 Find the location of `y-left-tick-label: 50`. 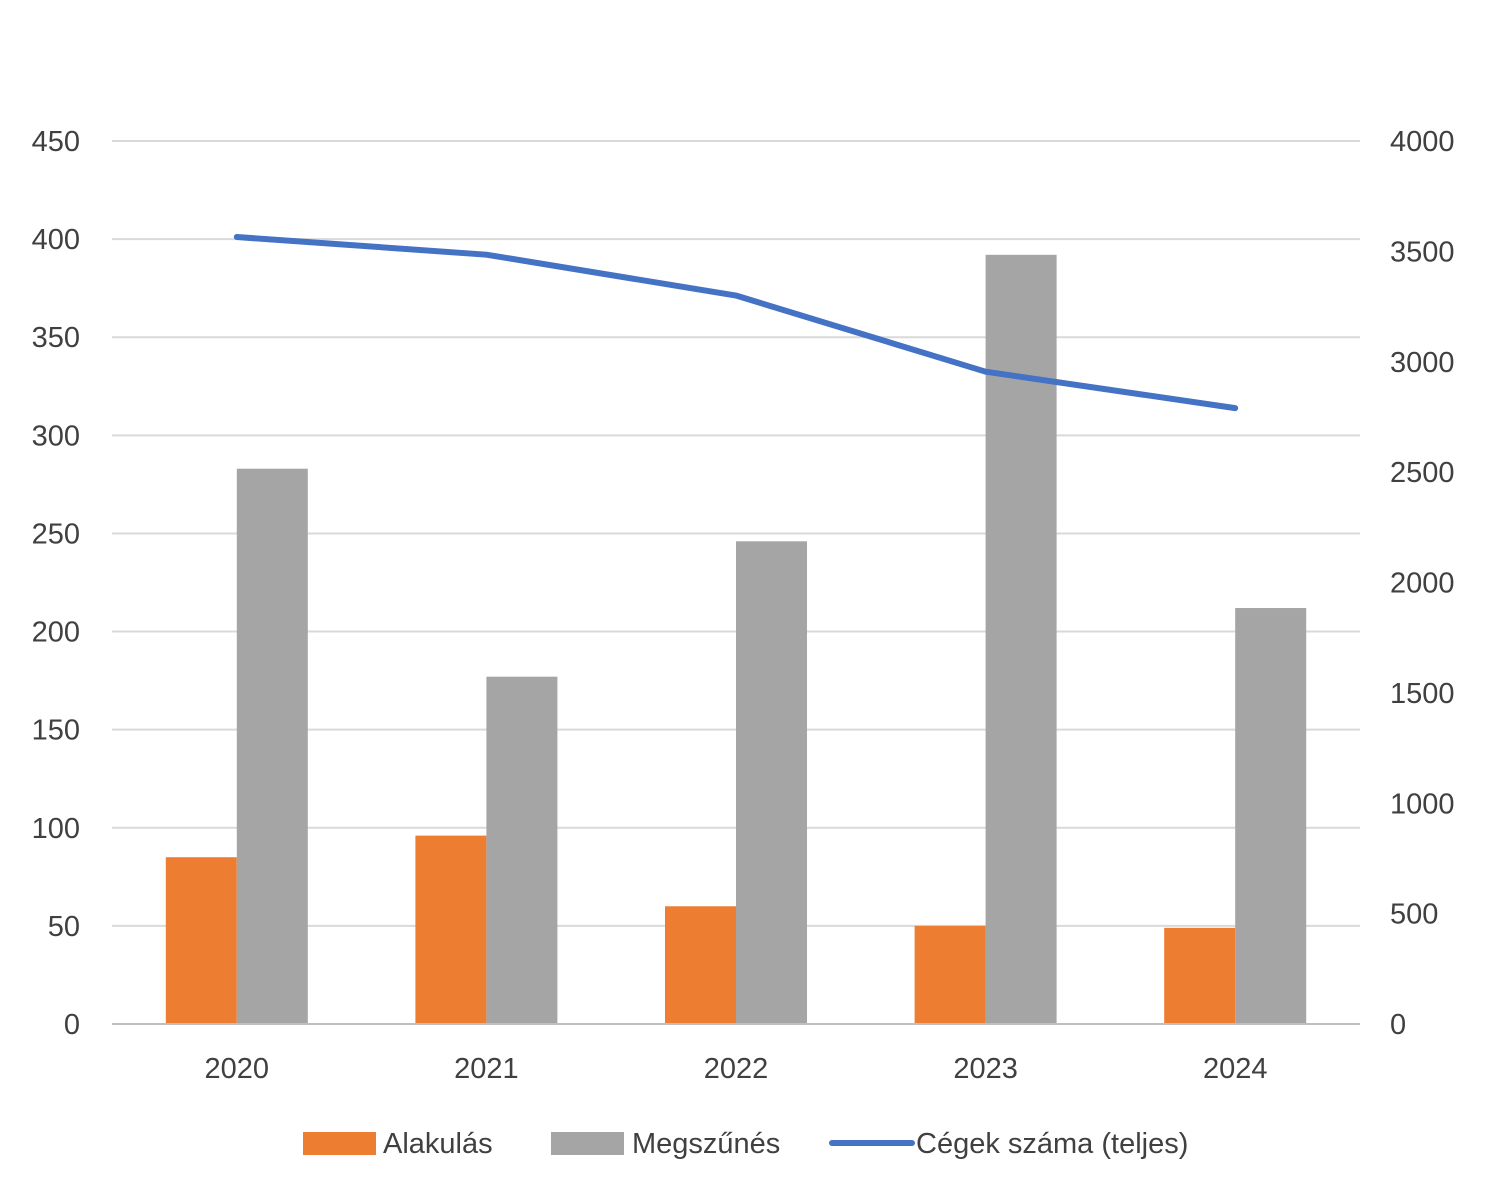

y-left-tick-label: 50 is located at coordinates (64, 927).